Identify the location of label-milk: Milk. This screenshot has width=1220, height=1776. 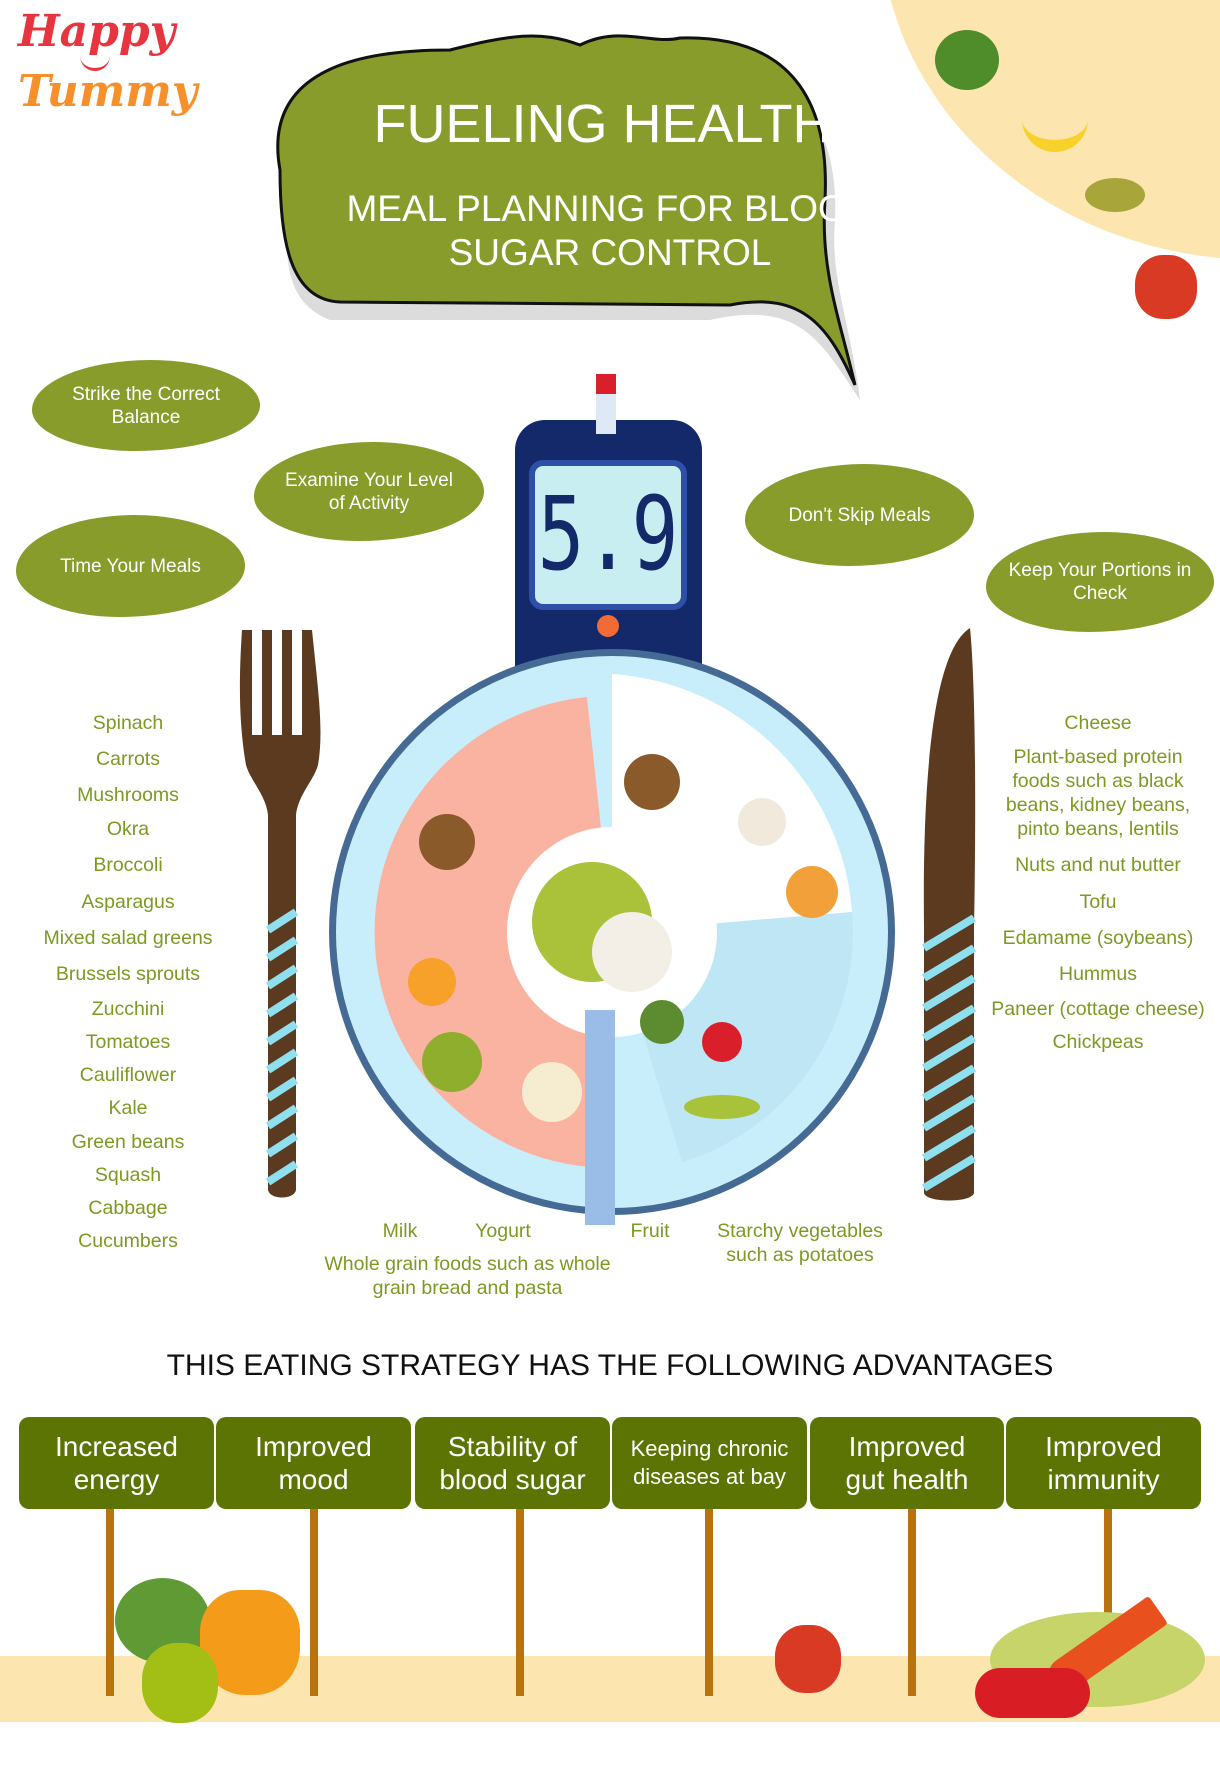
(400, 1231).